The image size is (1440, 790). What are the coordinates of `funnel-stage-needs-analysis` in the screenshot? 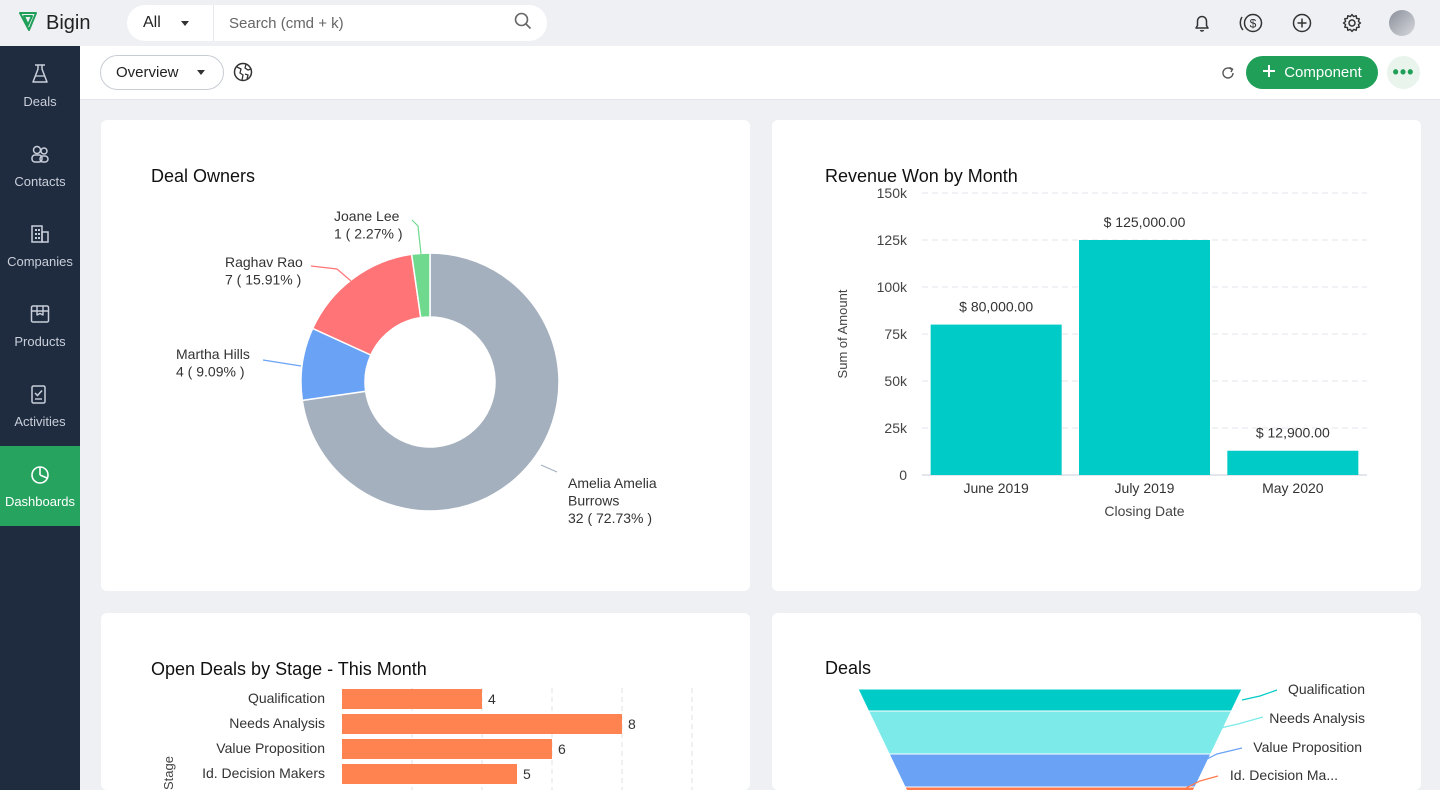 It's located at (1050, 732).